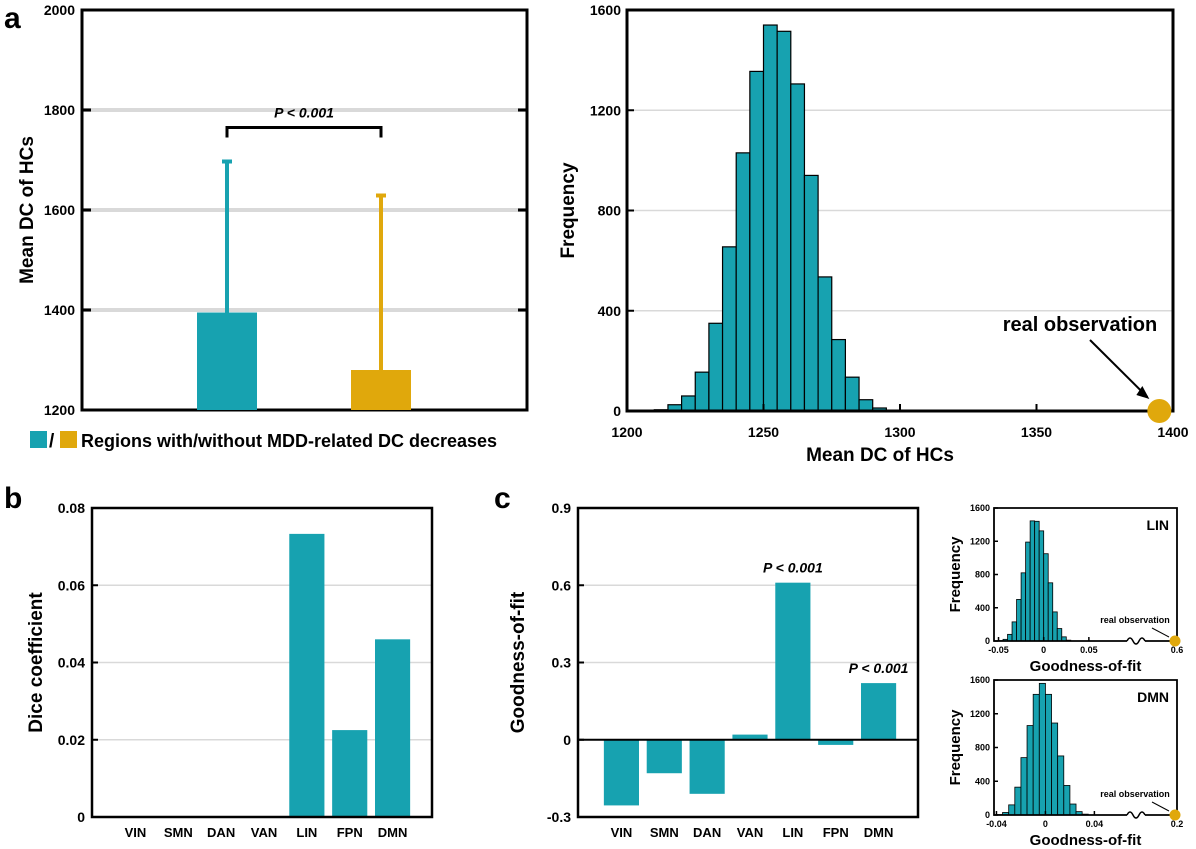  I want to click on legend-swatch-without, so click(68, 439).